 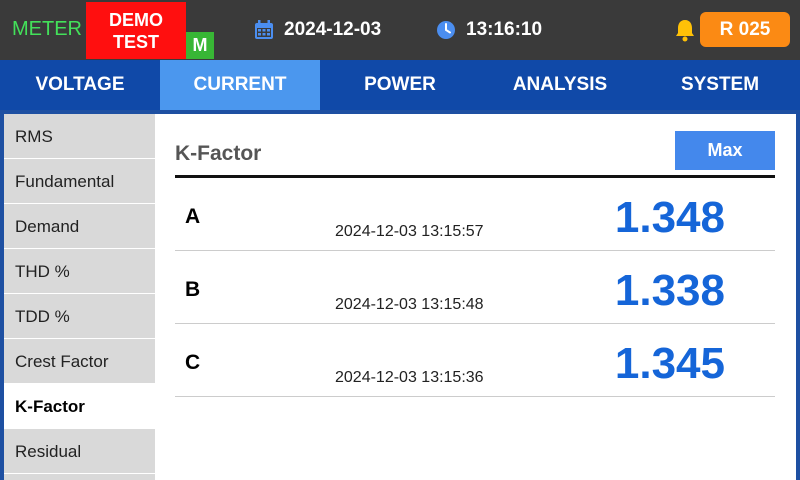 What do you see at coordinates (685, 30) in the screenshot?
I see `bell-icon` at bounding box center [685, 30].